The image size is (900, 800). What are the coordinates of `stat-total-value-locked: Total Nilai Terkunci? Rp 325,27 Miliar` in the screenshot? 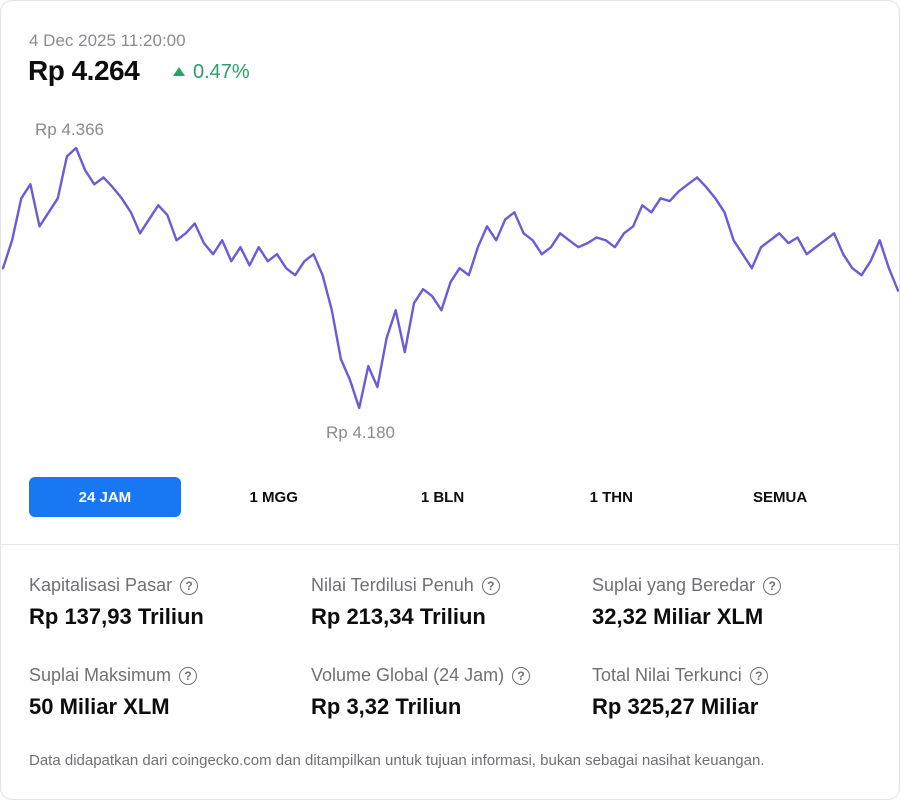 It's located at (727, 692).